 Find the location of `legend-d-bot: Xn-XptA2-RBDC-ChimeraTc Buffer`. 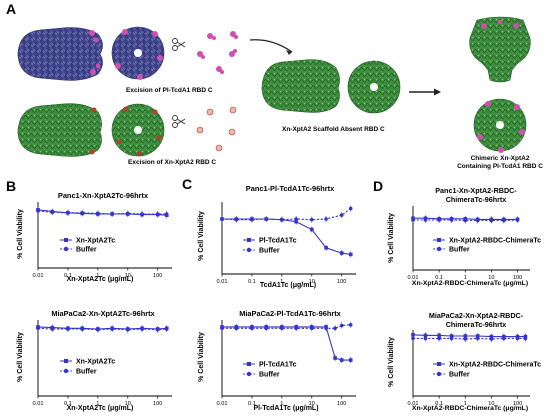

legend-d-bot: Xn-XptA2-RBDC-ChimeraTc Buffer is located at coordinates (487, 370).